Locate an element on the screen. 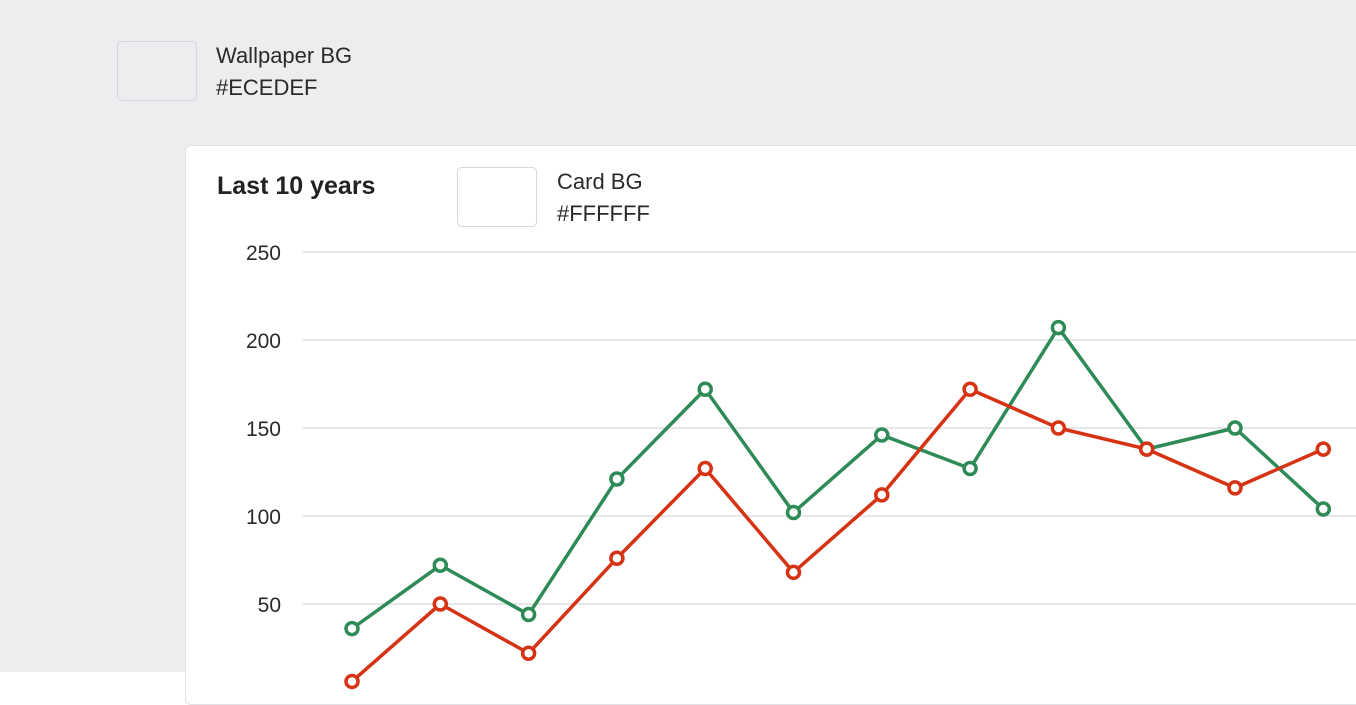 Image resolution: width=1356 pixels, height=705 pixels. card-color-label: Card BG is located at coordinates (600, 181).